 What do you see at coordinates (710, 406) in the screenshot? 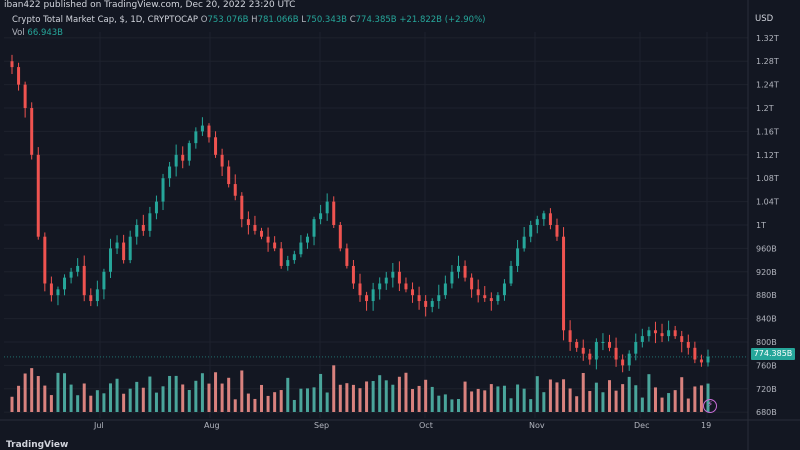
I see `lightning-icon: ⚡` at bounding box center [710, 406].